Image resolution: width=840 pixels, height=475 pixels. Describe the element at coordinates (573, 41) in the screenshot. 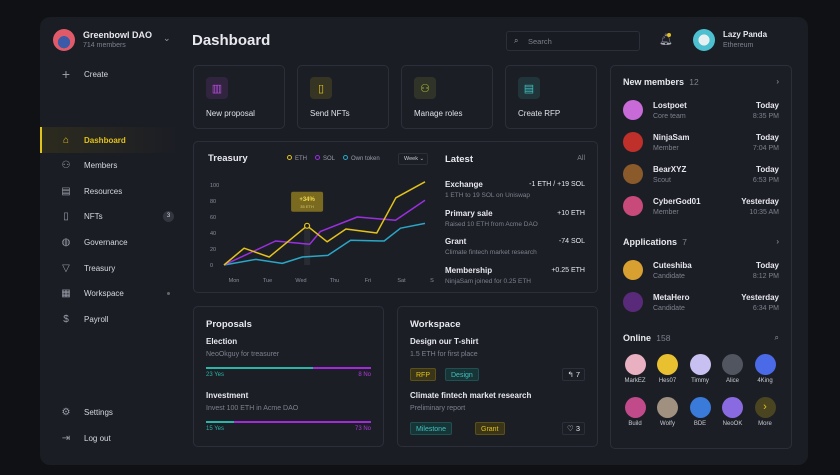

I see `search-input: ⌕ Search` at that location.